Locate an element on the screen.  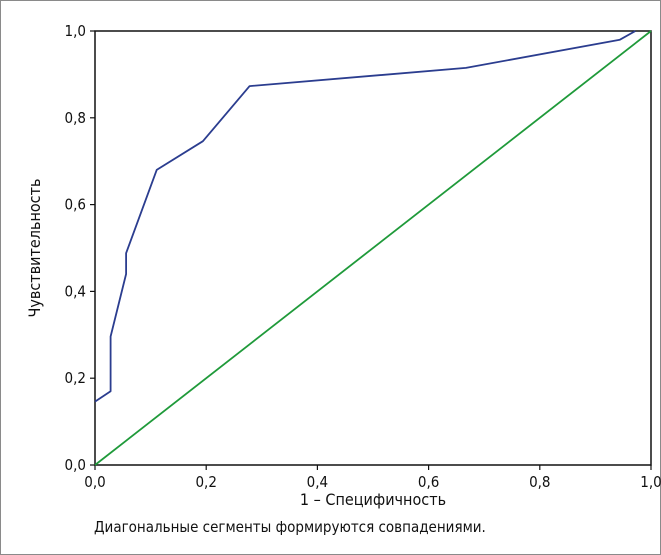
x-tick-label: 0,4 is located at coordinates (317, 482).